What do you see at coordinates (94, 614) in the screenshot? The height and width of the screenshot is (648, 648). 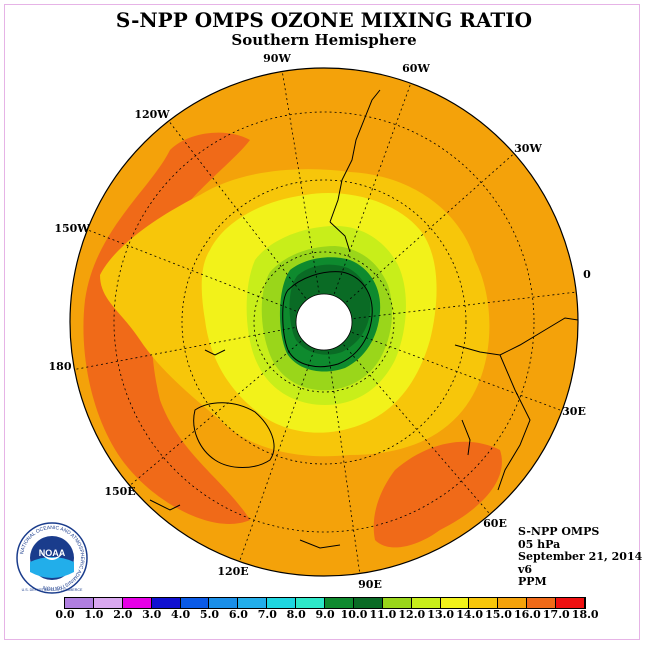 I see `colorbar-tick-label: 1.0` at bounding box center [94, 614].